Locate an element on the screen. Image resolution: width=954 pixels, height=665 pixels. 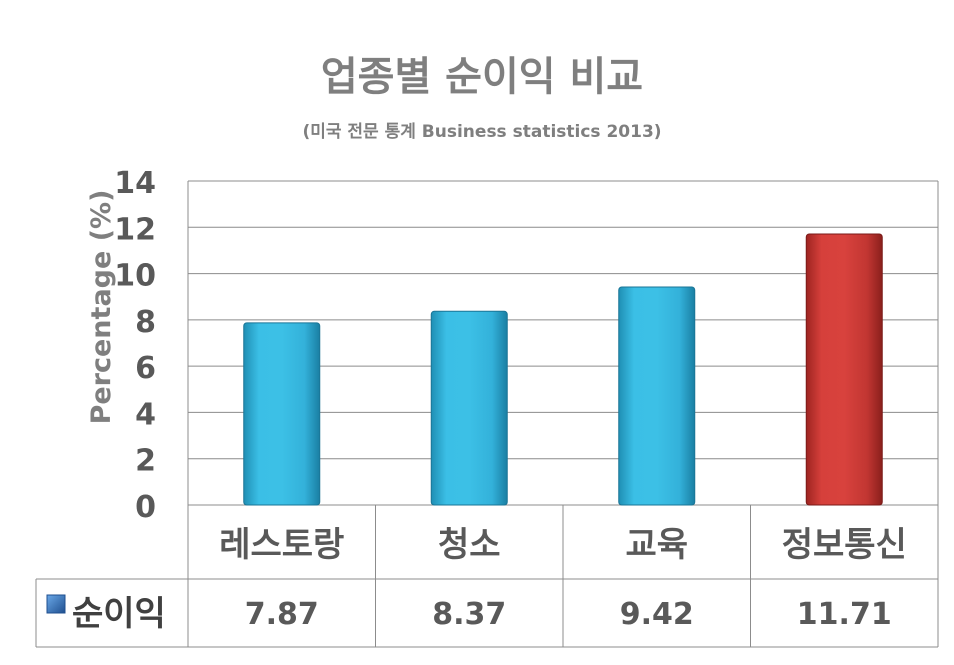
legend-marker is located at coordinates (56, 604).